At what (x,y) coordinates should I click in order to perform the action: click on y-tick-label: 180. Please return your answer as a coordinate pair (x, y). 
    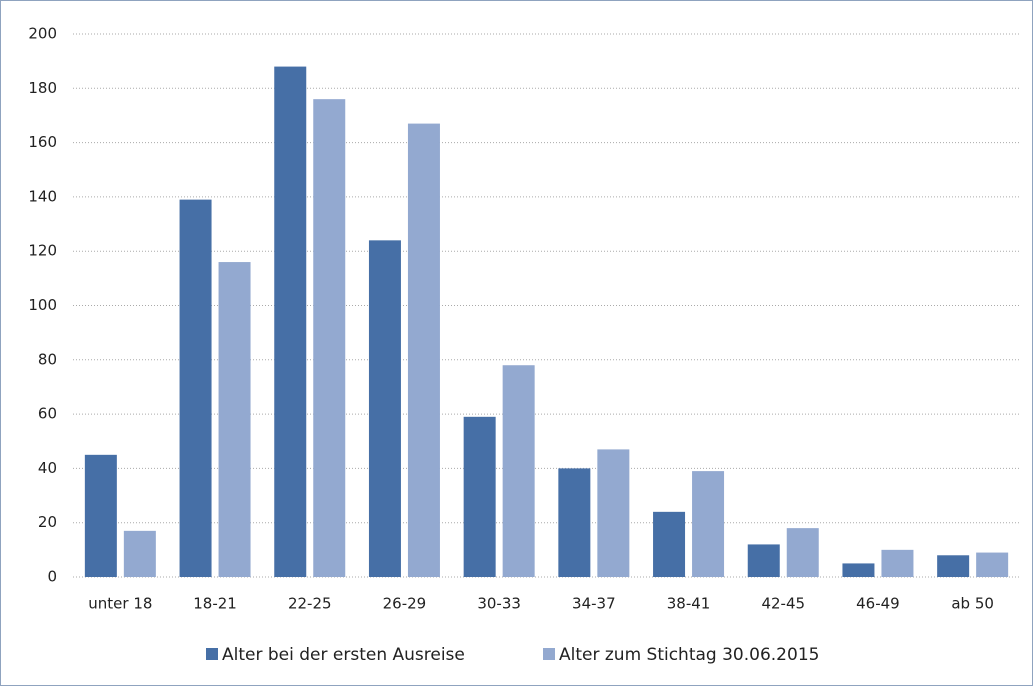
    Looking at the image, I should click on (42, 88).